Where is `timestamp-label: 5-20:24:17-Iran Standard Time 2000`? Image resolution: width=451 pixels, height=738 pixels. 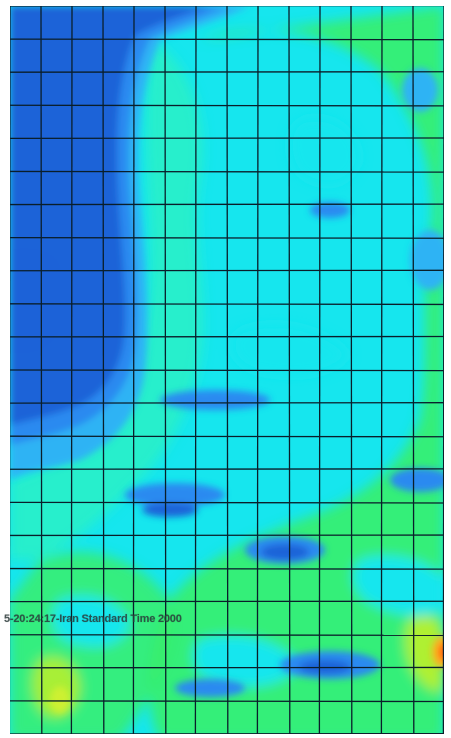 timestamp-label: 5-20:24:17-Iran Standard Time 2000 is located at coordinates (93, 619).